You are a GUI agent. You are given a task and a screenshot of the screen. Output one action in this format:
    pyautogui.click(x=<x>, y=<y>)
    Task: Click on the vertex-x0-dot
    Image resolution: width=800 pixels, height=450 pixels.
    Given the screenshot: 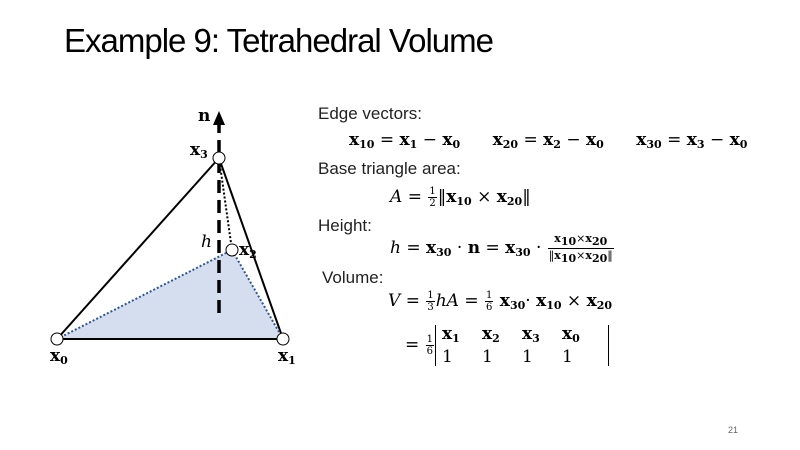 What is the action you would take?
    pyautogui.click(x=57, y=339)
    